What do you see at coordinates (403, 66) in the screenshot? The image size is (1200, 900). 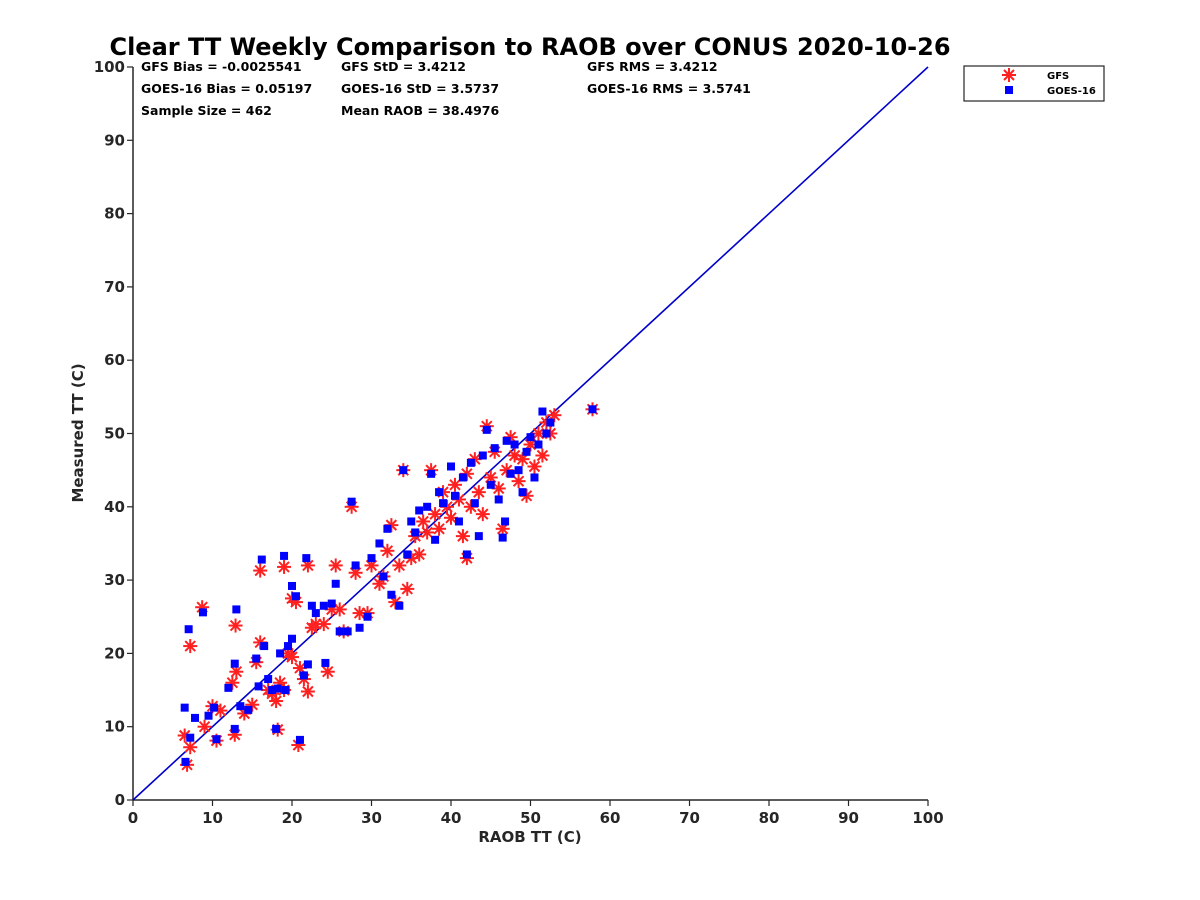 I see `gfs-std: GFS StD = 3.4212` at bounding box center [403, 66].